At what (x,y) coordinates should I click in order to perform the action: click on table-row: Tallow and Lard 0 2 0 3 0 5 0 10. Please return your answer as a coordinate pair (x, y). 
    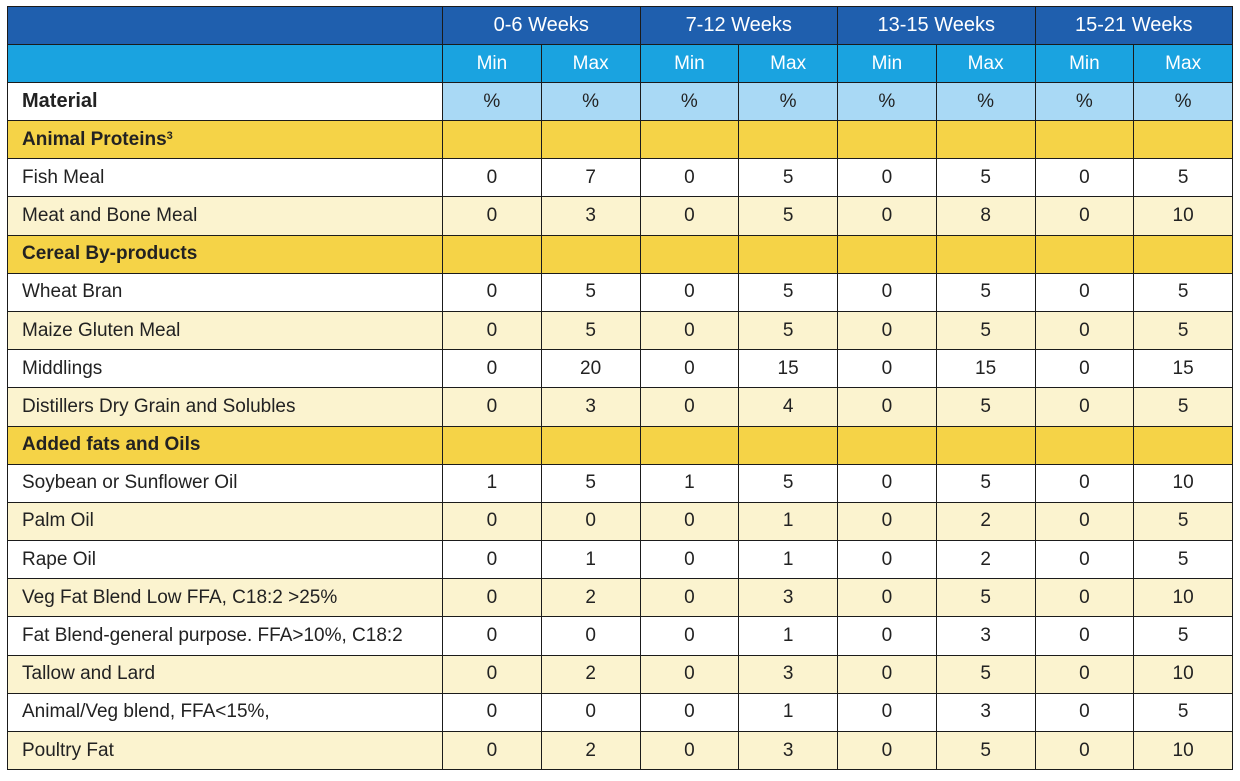
    Looking at the image, I should click on (620, 674).